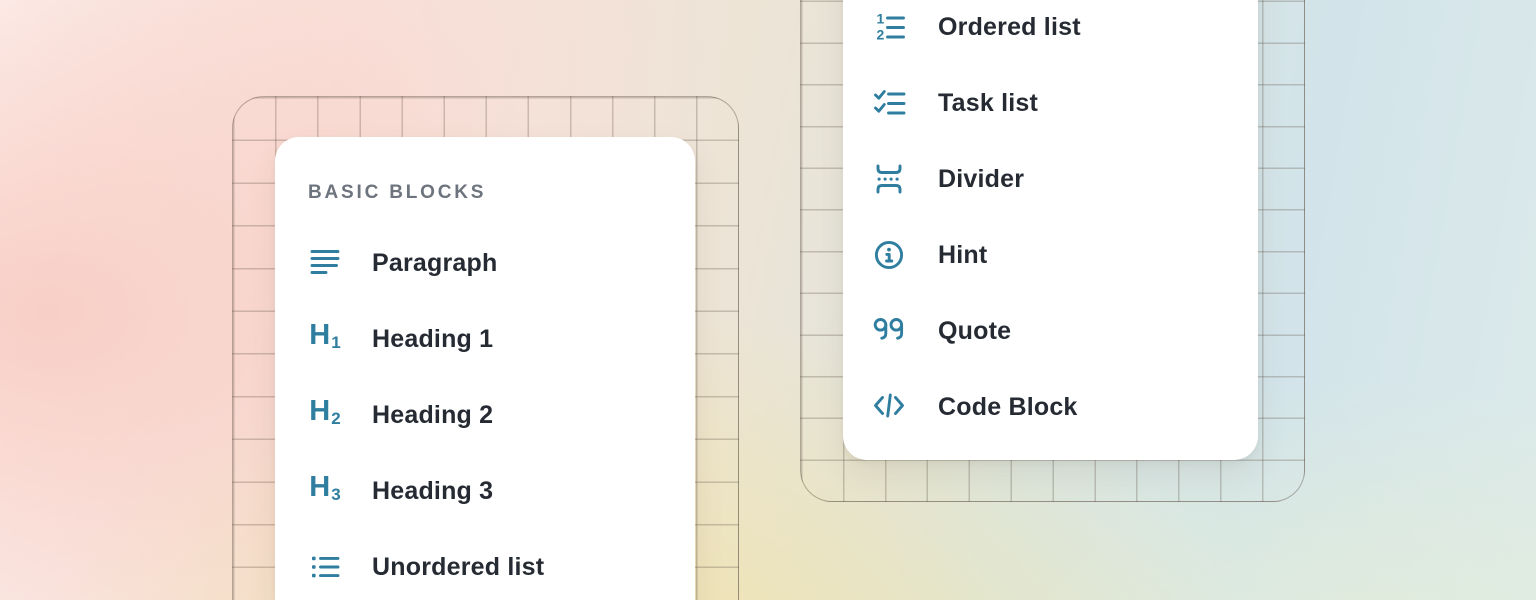 The image size is (1536, 600). I want to click on quote-icon, so click(889, 331).